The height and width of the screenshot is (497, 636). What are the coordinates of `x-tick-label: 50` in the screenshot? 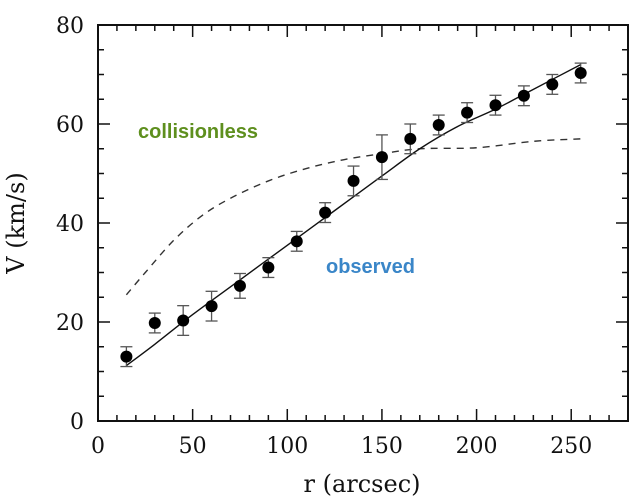 It's located at (193, 446).